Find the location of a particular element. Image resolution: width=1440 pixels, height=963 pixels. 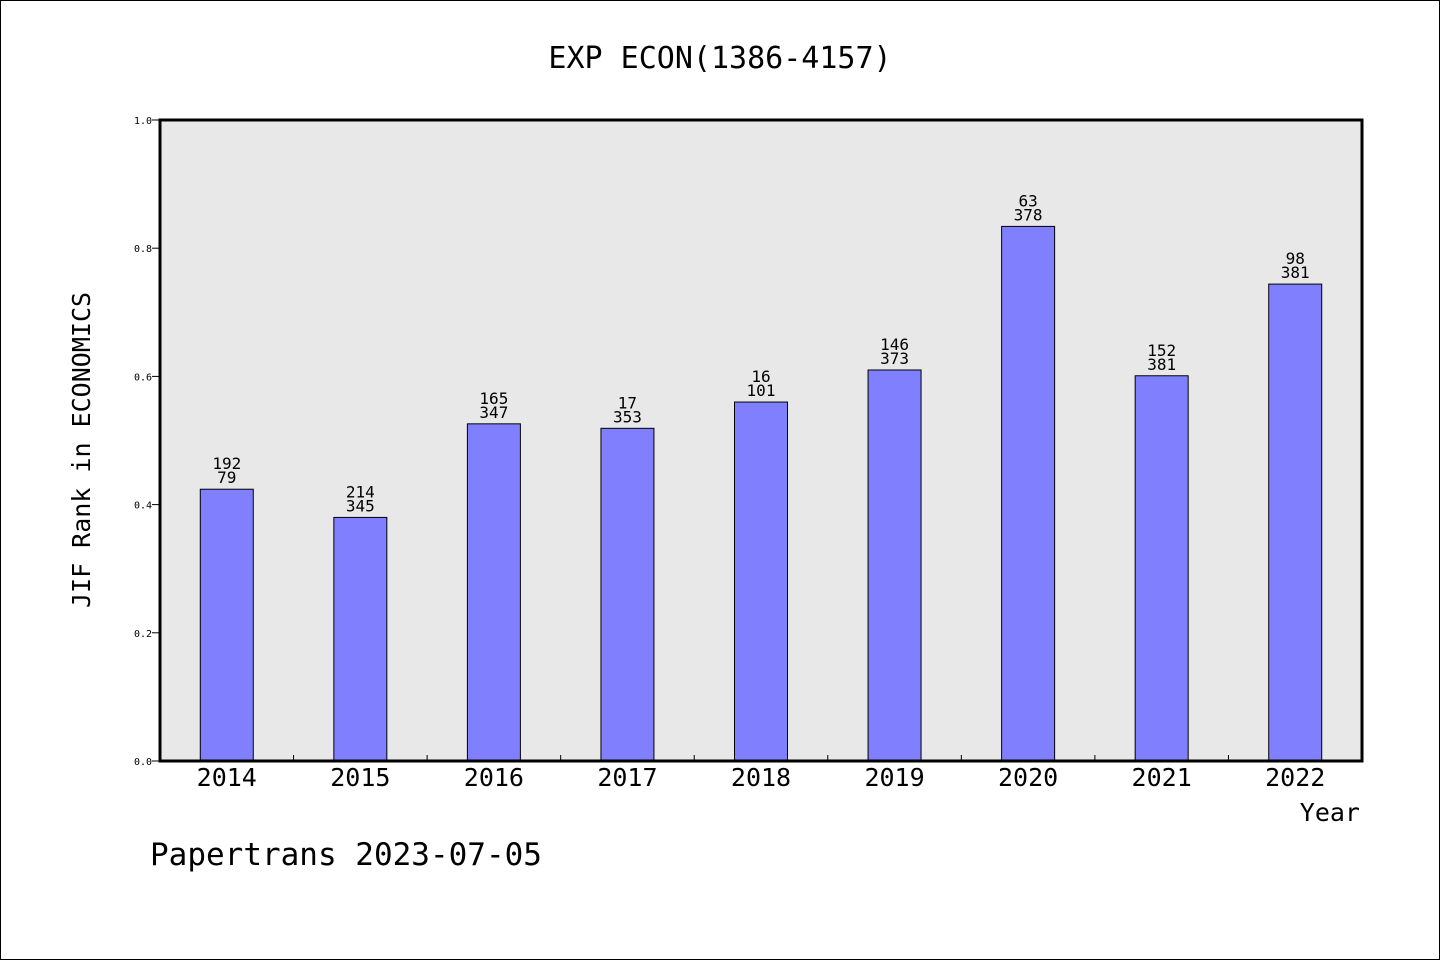

x-tick-label-2022: 2022 is located at coordinates (1295, 777).